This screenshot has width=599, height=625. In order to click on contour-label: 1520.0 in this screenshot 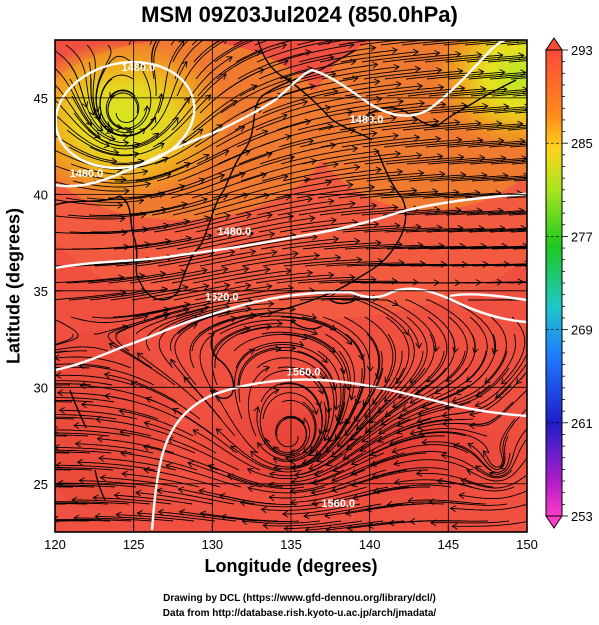, I will do `click(222, 297)`.